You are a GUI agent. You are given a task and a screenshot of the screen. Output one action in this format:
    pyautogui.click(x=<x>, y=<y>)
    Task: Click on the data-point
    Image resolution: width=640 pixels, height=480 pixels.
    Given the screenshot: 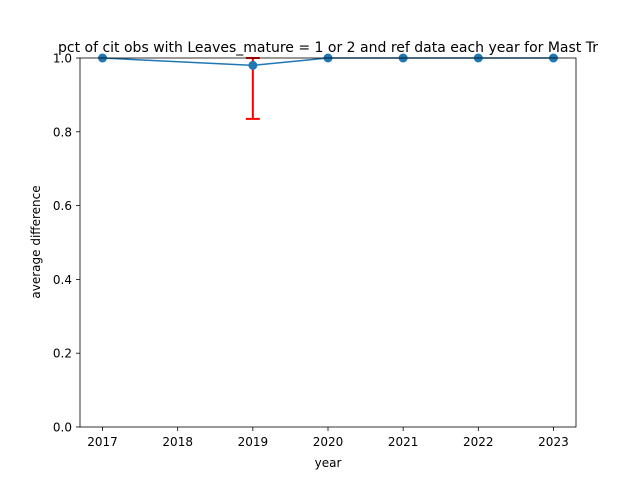 What is the action you would take?
    pyautogui.click(x=253, y=65)
    